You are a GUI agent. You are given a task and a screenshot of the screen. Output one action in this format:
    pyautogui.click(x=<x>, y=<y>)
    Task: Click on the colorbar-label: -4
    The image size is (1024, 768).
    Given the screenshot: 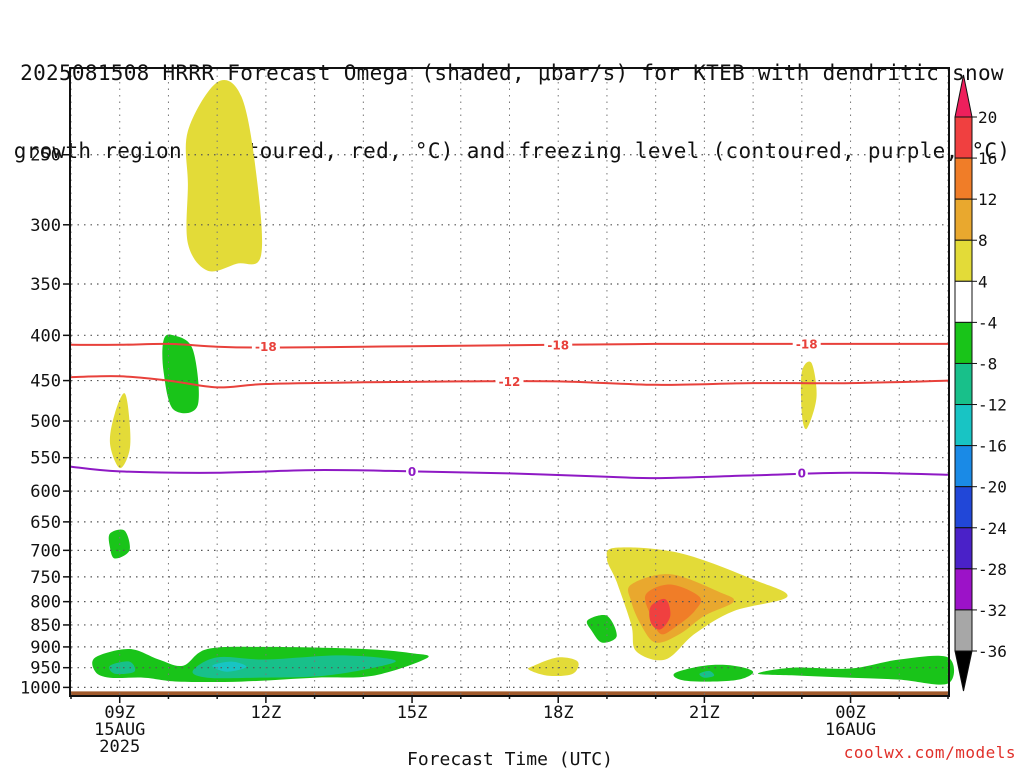 What is the action you would take?
    pyautogui.click(x=987, y=322)
    